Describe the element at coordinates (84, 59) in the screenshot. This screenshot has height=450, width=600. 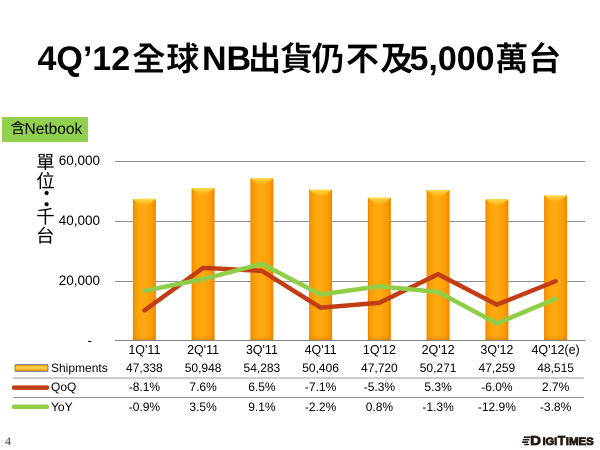
I see `svg-text: 4Q’12` at that location.